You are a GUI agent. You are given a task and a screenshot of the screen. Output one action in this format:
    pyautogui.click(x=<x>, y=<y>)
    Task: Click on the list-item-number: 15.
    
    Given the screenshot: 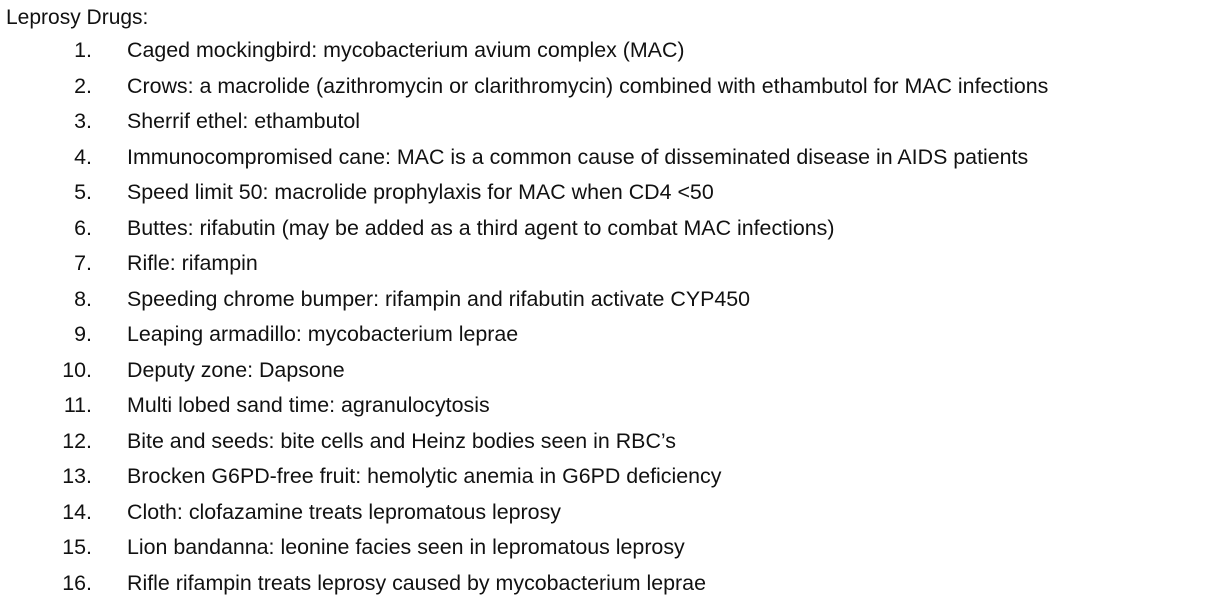 What is the action you would take?
    pyautogui.click(x=77, y=547)
    